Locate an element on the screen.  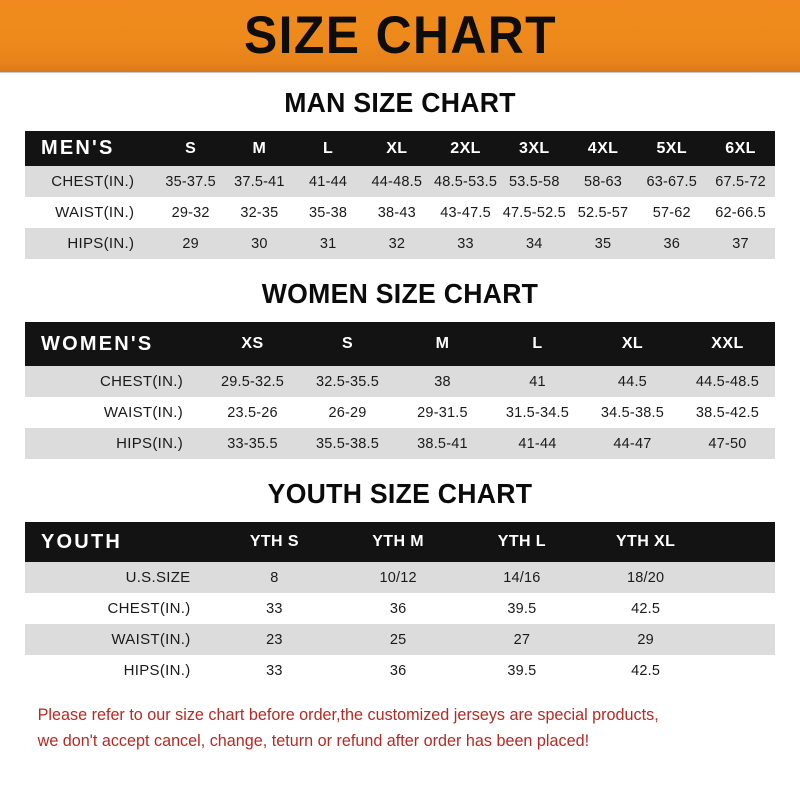
women-row-0-cell-4: 44.5 is located at coordinates (632, 381).